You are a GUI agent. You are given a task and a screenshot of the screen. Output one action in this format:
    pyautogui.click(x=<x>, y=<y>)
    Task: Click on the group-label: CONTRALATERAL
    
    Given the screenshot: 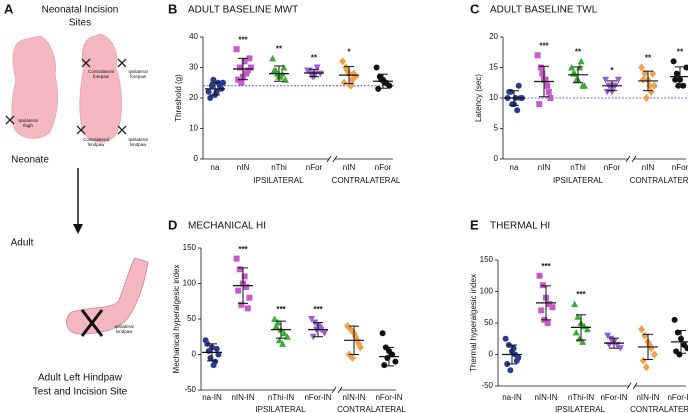 What is the action you would take?
    pyautogui.click(x=659, y=180)
    